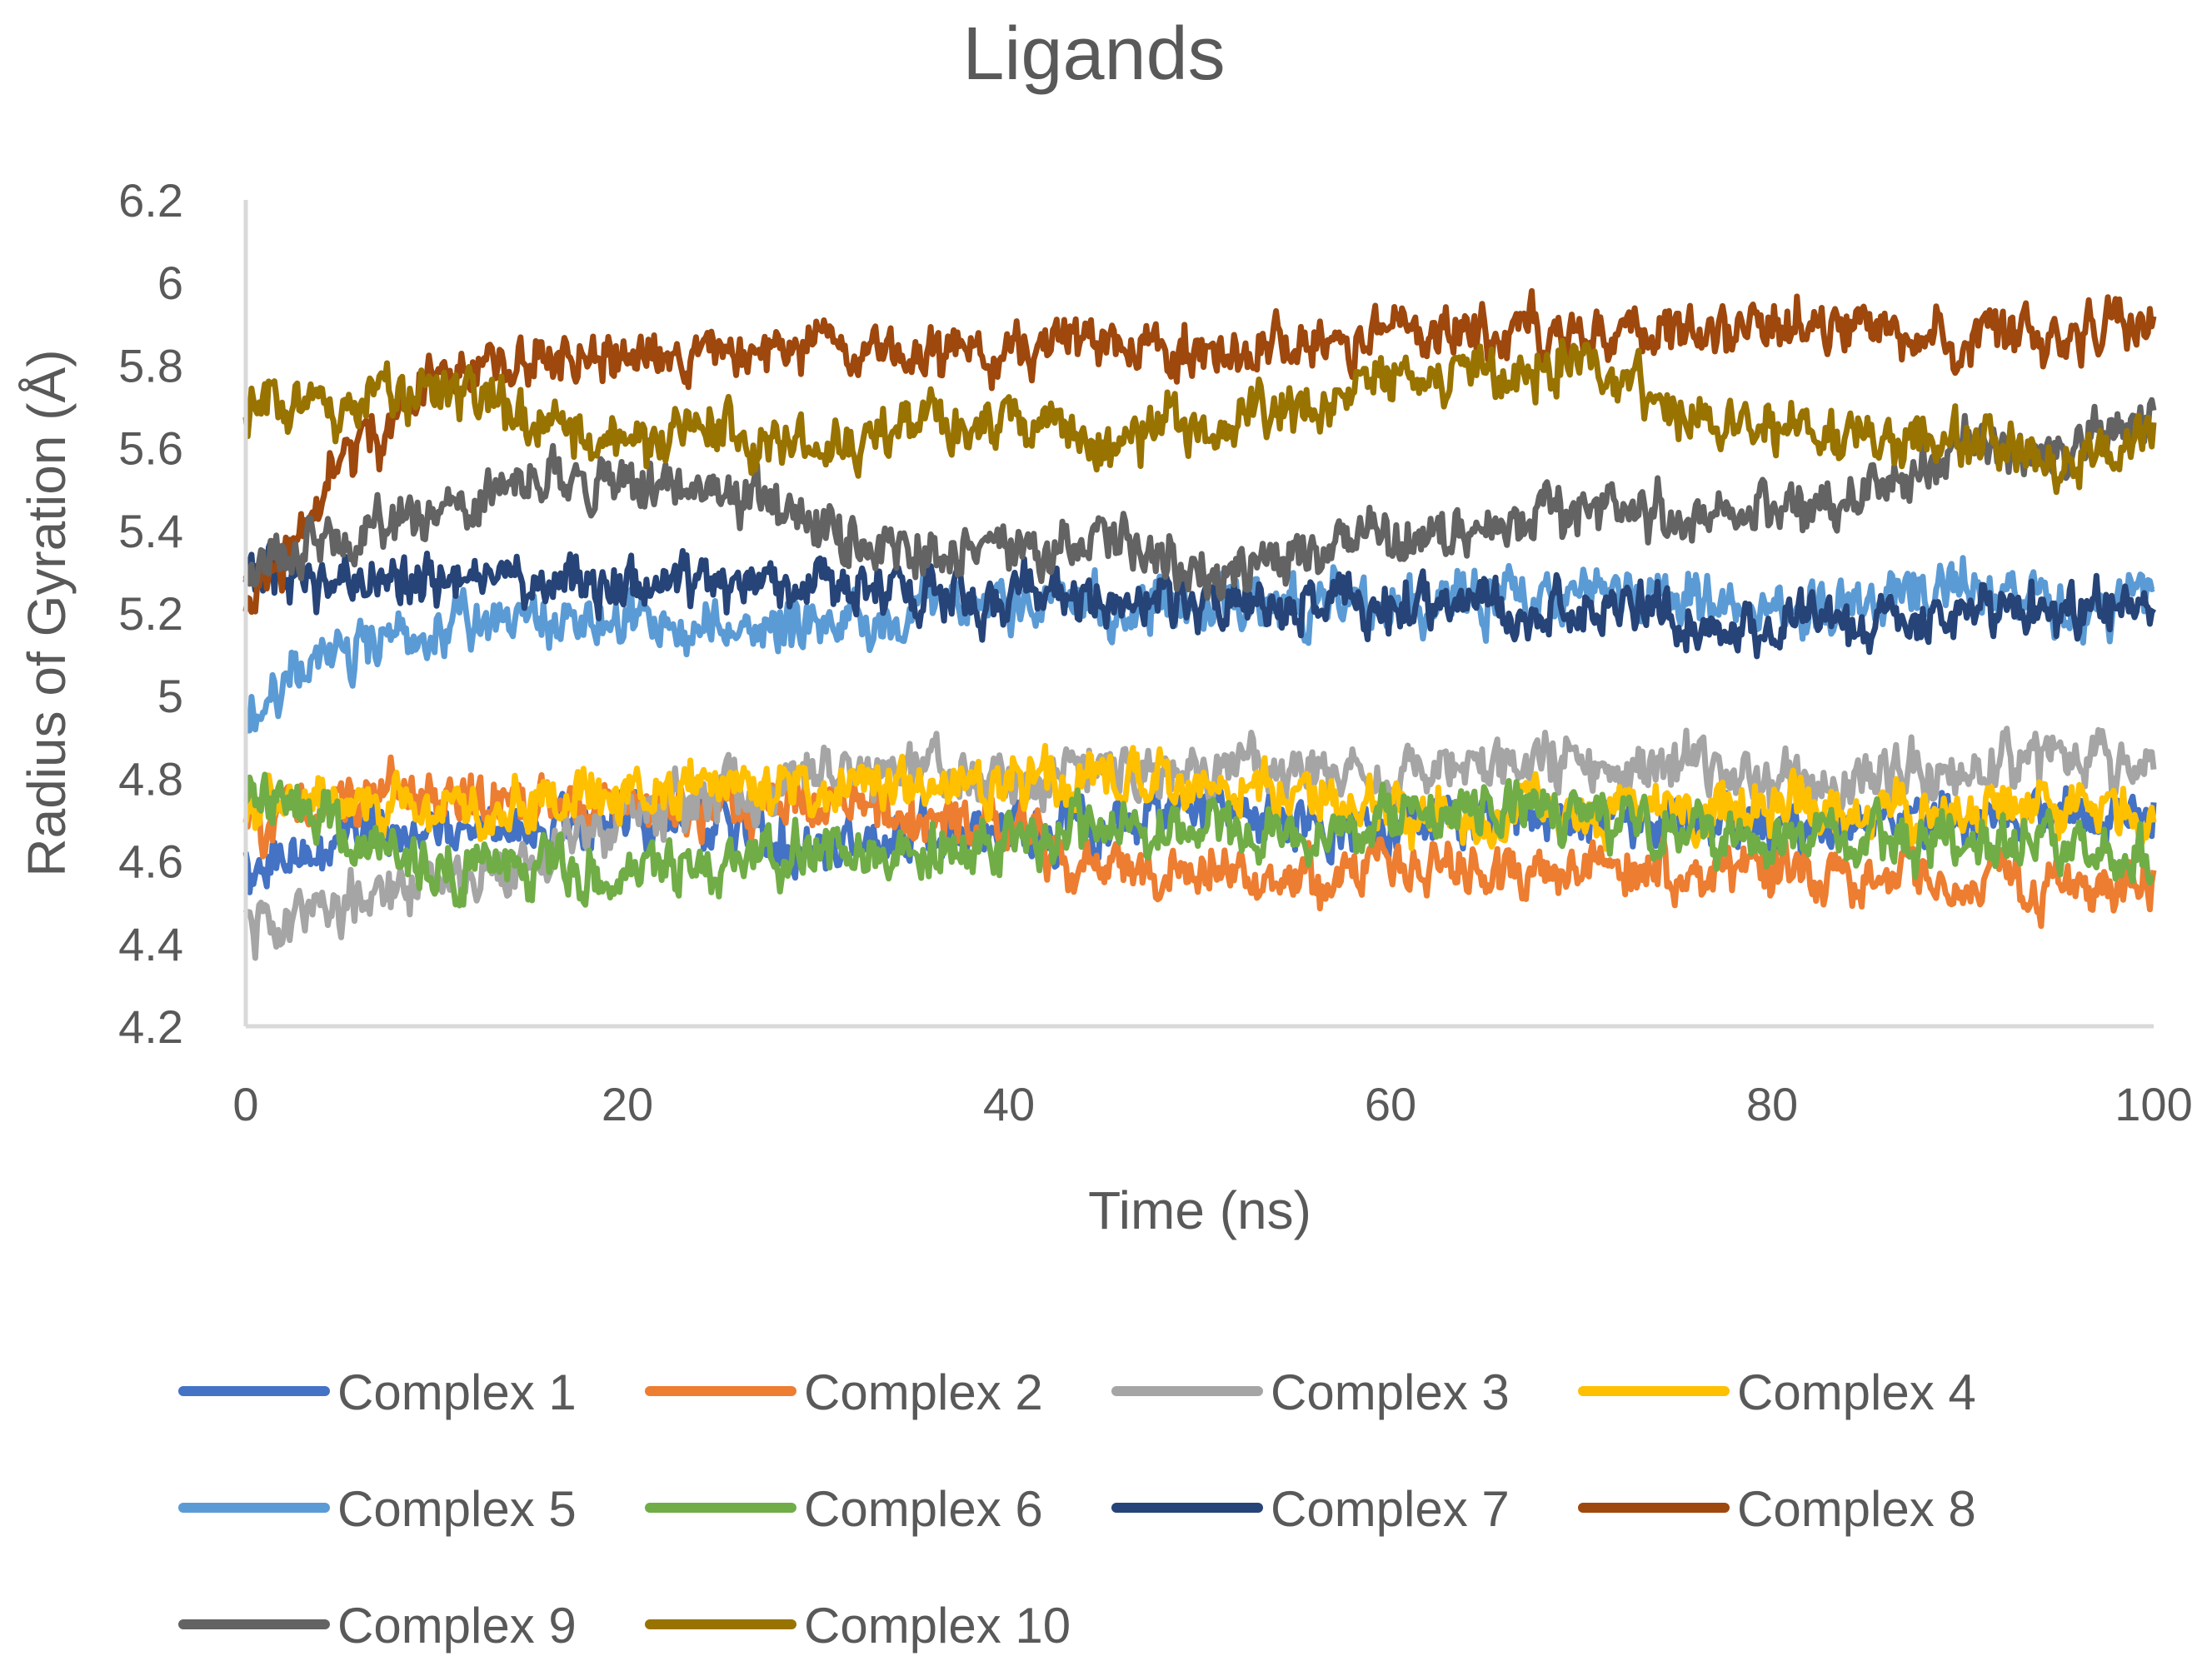  What do you see at coordinates (150, 200) in the screenshot?
I see `y-tick-label: 6.2` at bounding box center [150, 200].